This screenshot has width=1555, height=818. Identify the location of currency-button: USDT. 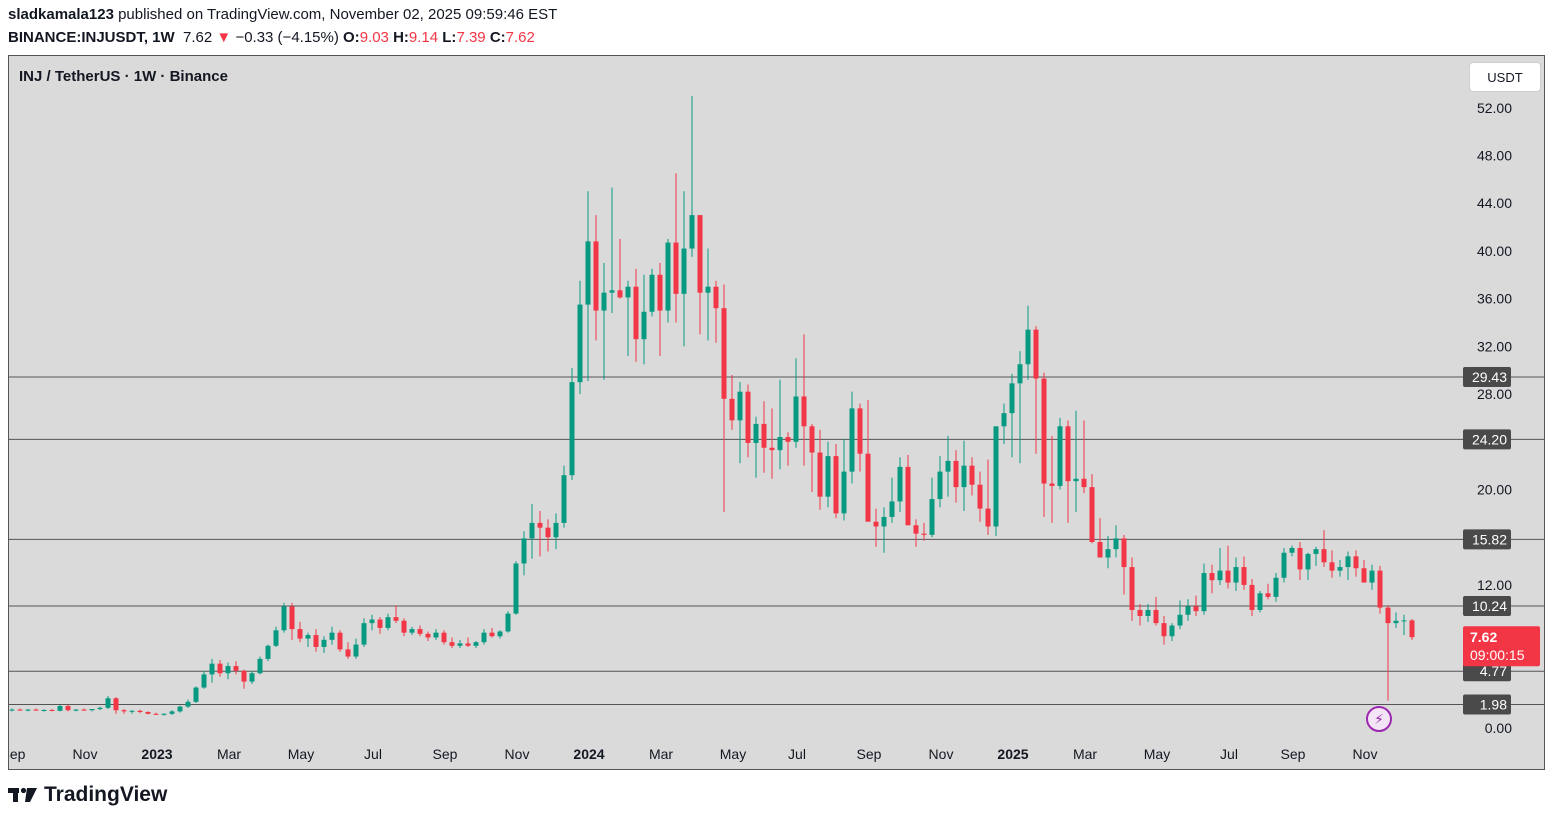
(1505, 77).